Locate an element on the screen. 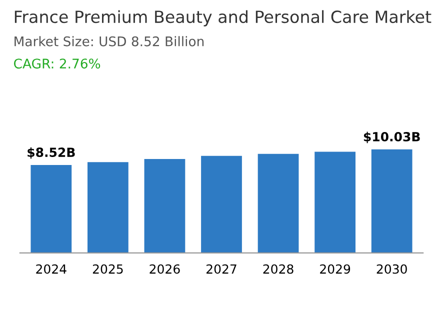 The height and width of the screenshot is (332, 443). x-tick-label: 2028 is located at coordinates (278, 269).